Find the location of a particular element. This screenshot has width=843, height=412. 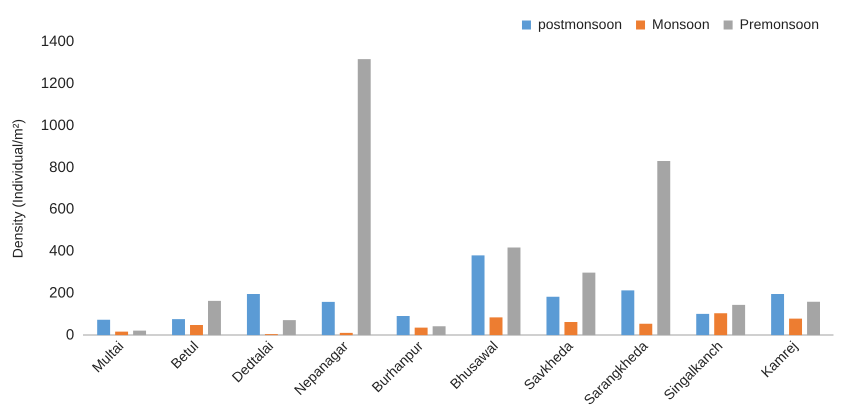

y-axis-title: Density (Individual/m²) is located at coordinates (17, 188).